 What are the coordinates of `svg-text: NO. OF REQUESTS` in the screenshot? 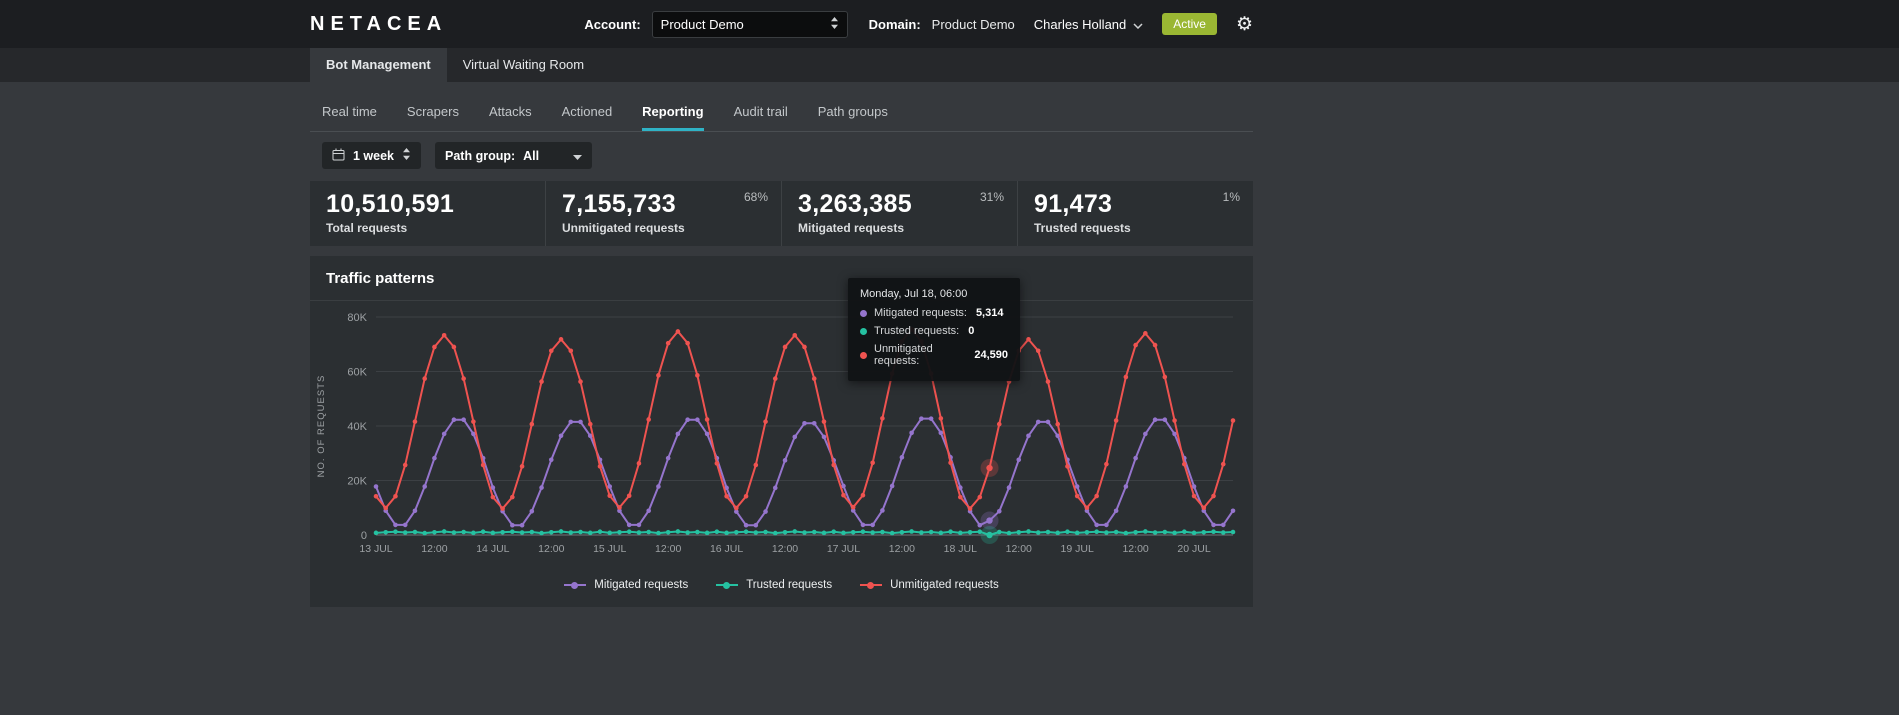 It's located at (321, 426).